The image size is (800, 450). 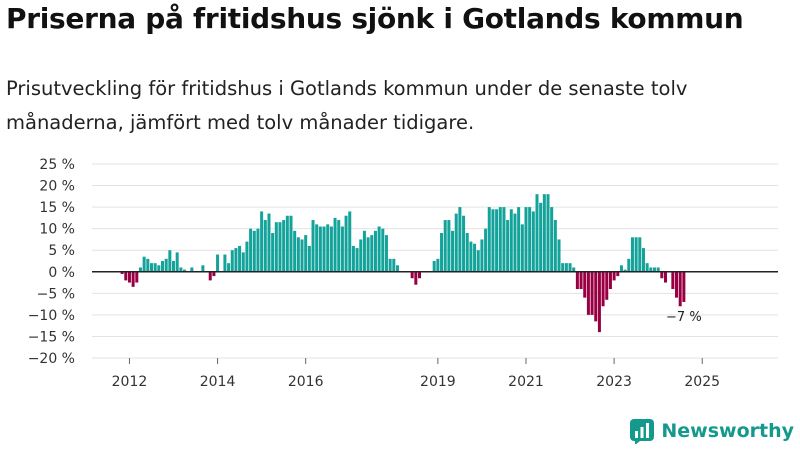 What do you see at coordinates (614, 382) in the screenshot?
I see `x-tick-label: 2023` at bounding box center [614, 382].